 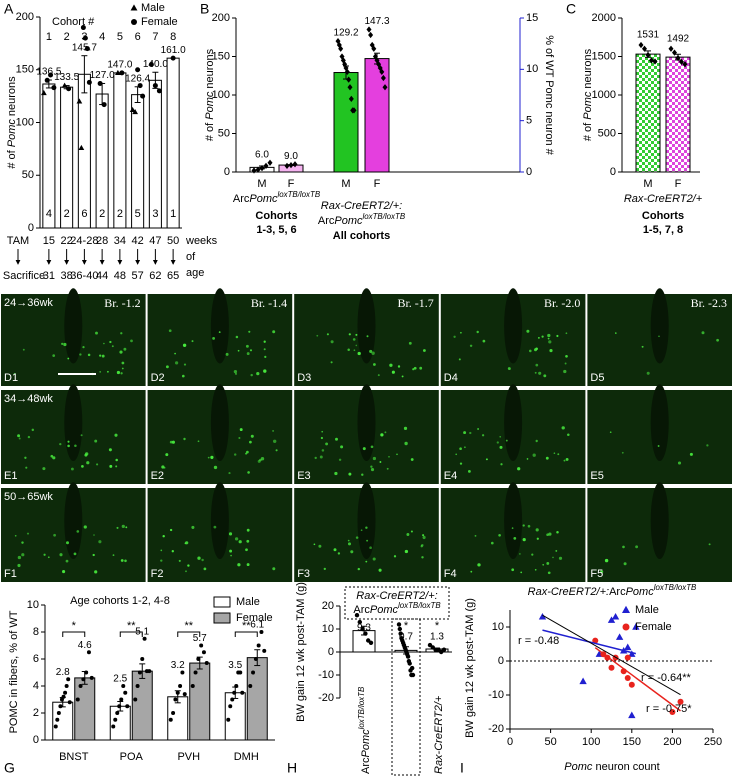 I want to click on y-axis-title: BW gain 12 wk post-TAM (g), so click(x=470, y=668).